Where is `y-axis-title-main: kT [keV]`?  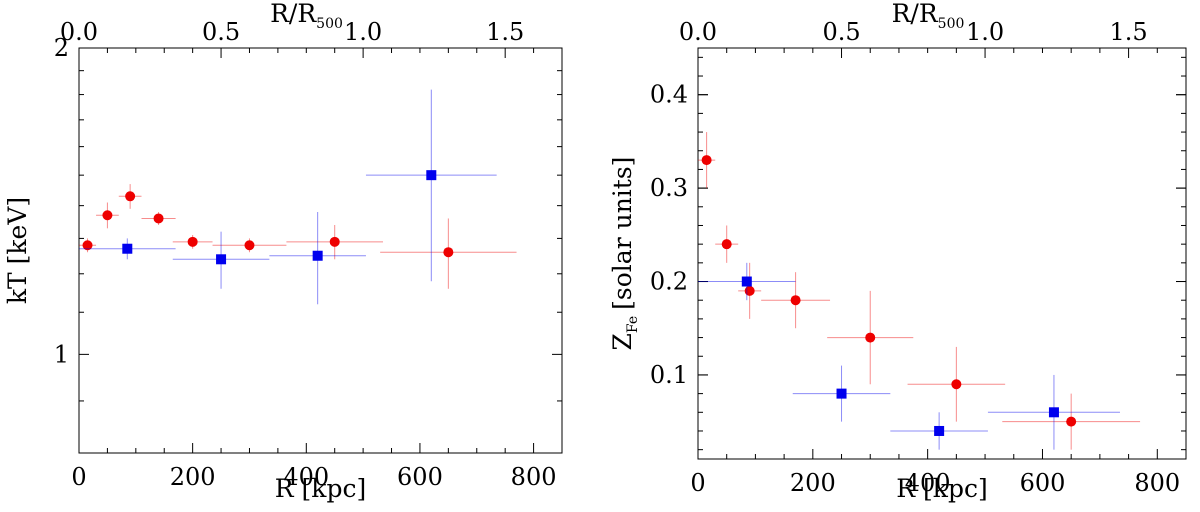 y-axis-title-main: kT [keV] is located at coordinates (17, 250).